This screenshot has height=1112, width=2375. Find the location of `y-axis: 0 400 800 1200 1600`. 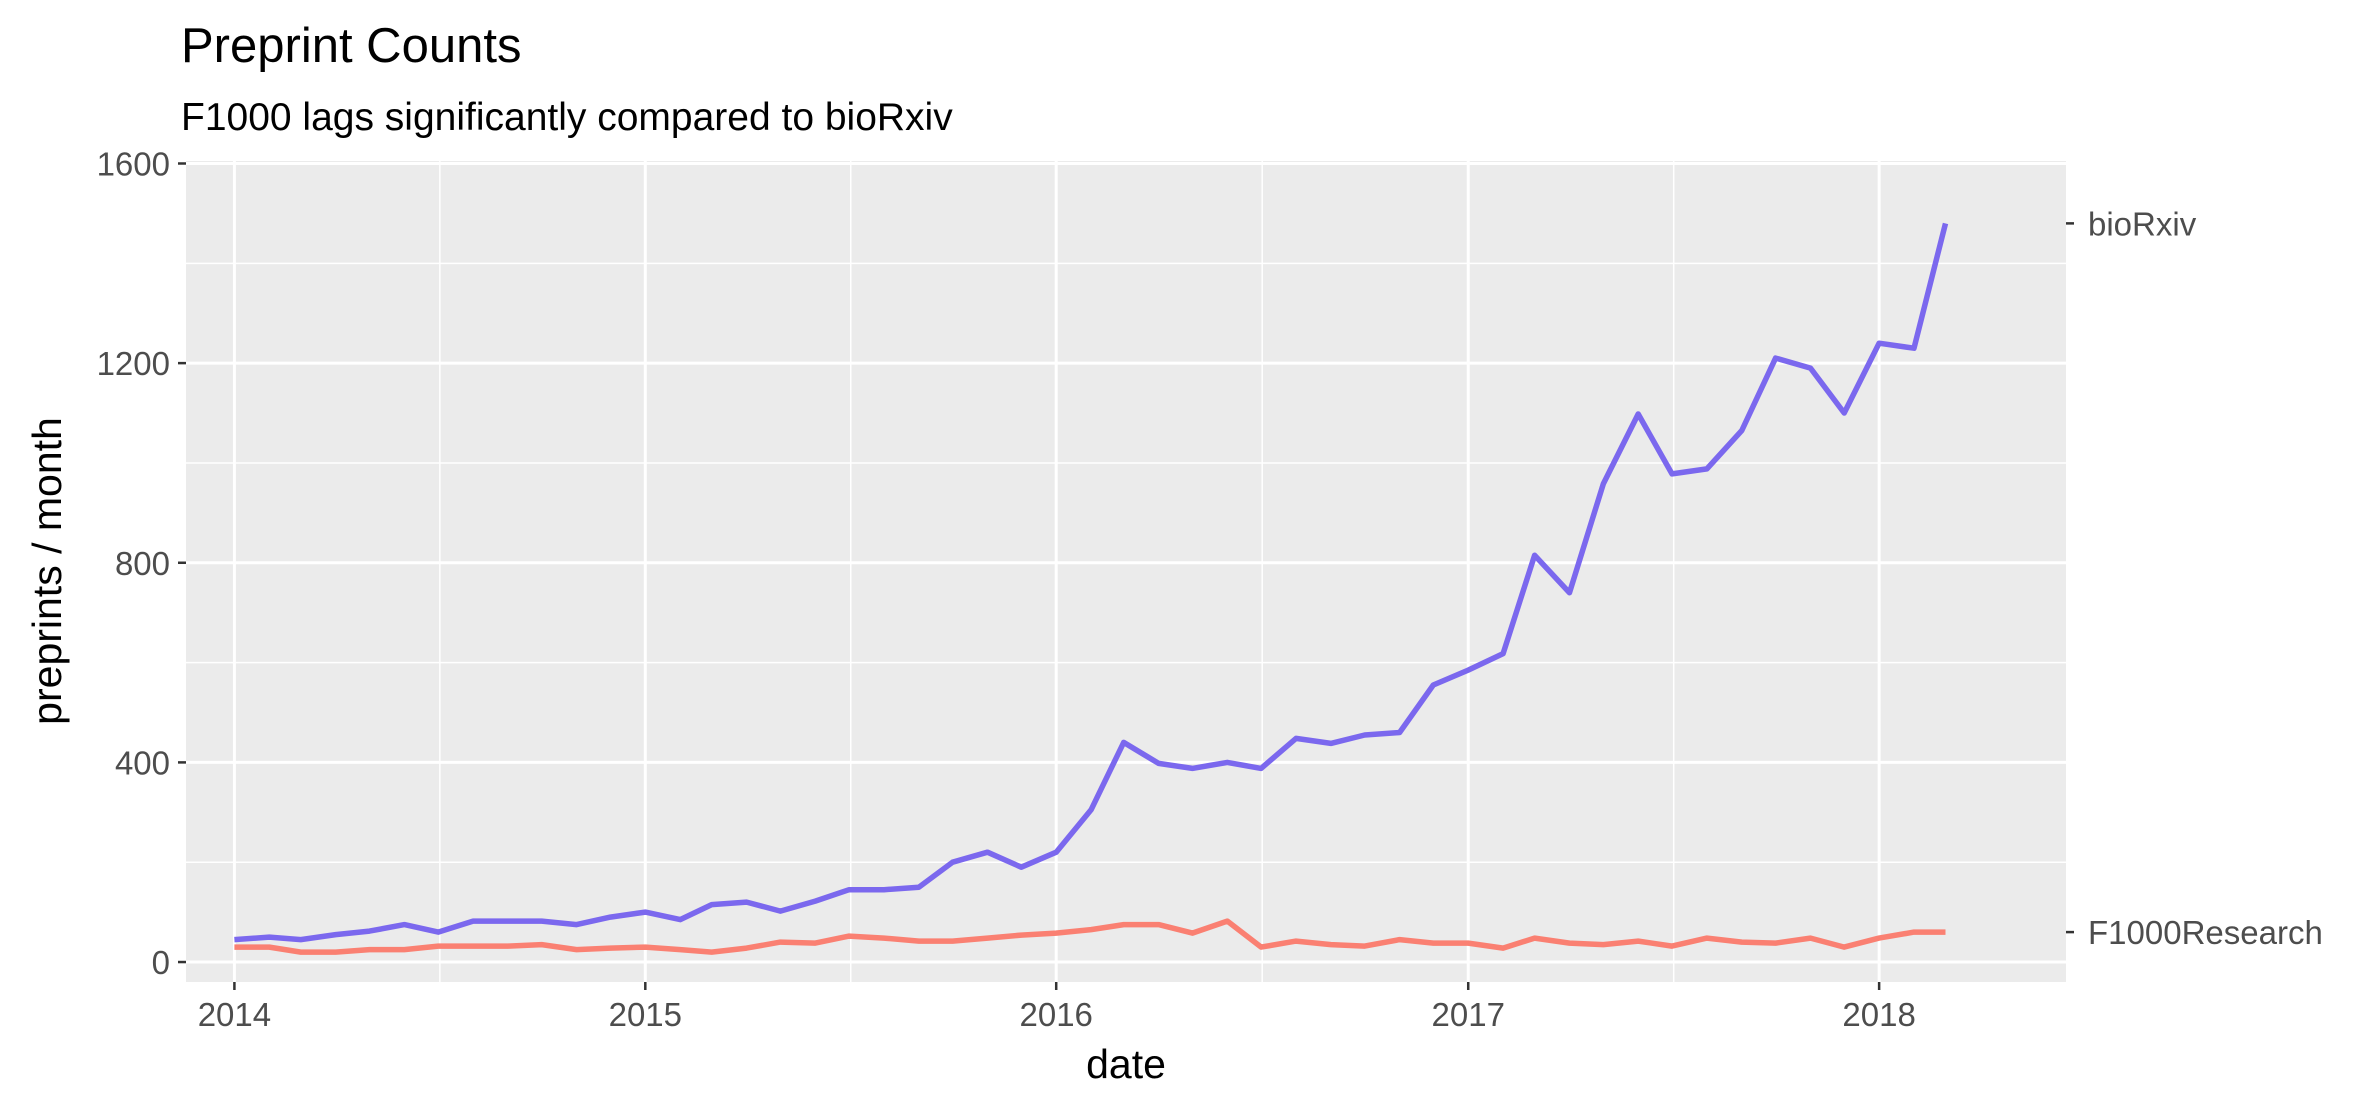

y-axis: 0 400 800 1200 1600 is located at coordinates (141, 563).